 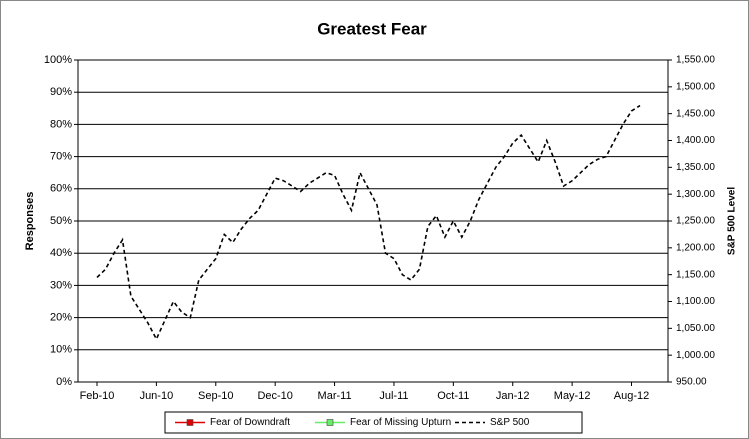 I want to click on y-axis-title: Responses, so click(x=30, y=221).